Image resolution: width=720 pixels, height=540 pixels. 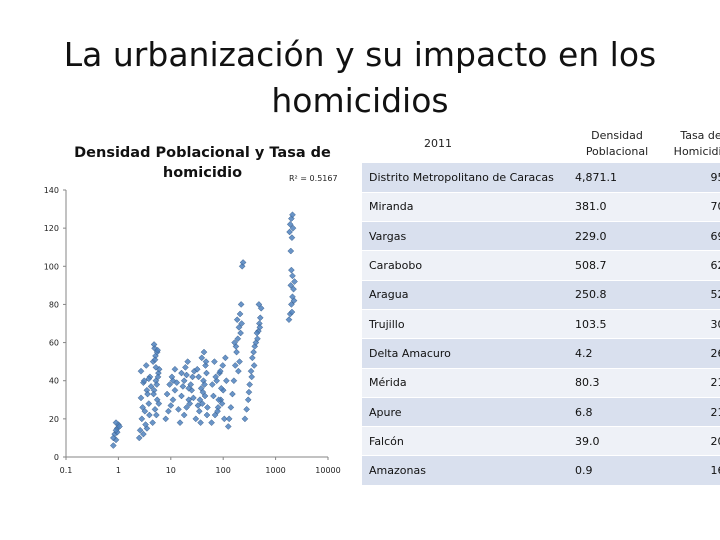 What do you see at coordinates (617, 295) in the screenshot?
I see `row-density: 250.8` at bounding box center [617, 295].